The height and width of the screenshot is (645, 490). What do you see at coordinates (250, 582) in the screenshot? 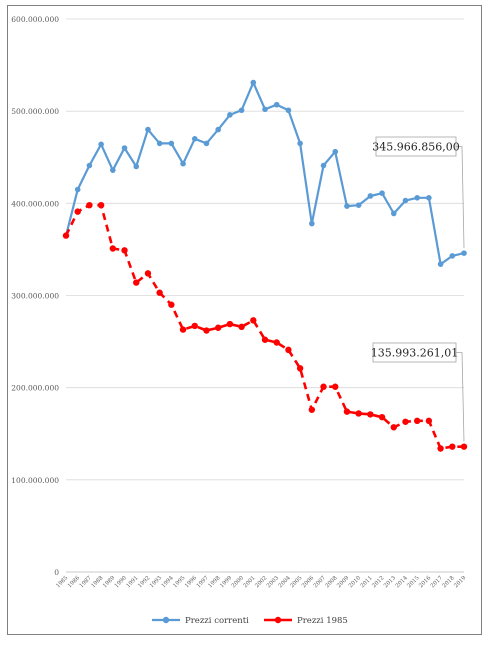
I see `x-tick-label: 2001` at bounding box center [250, 582].